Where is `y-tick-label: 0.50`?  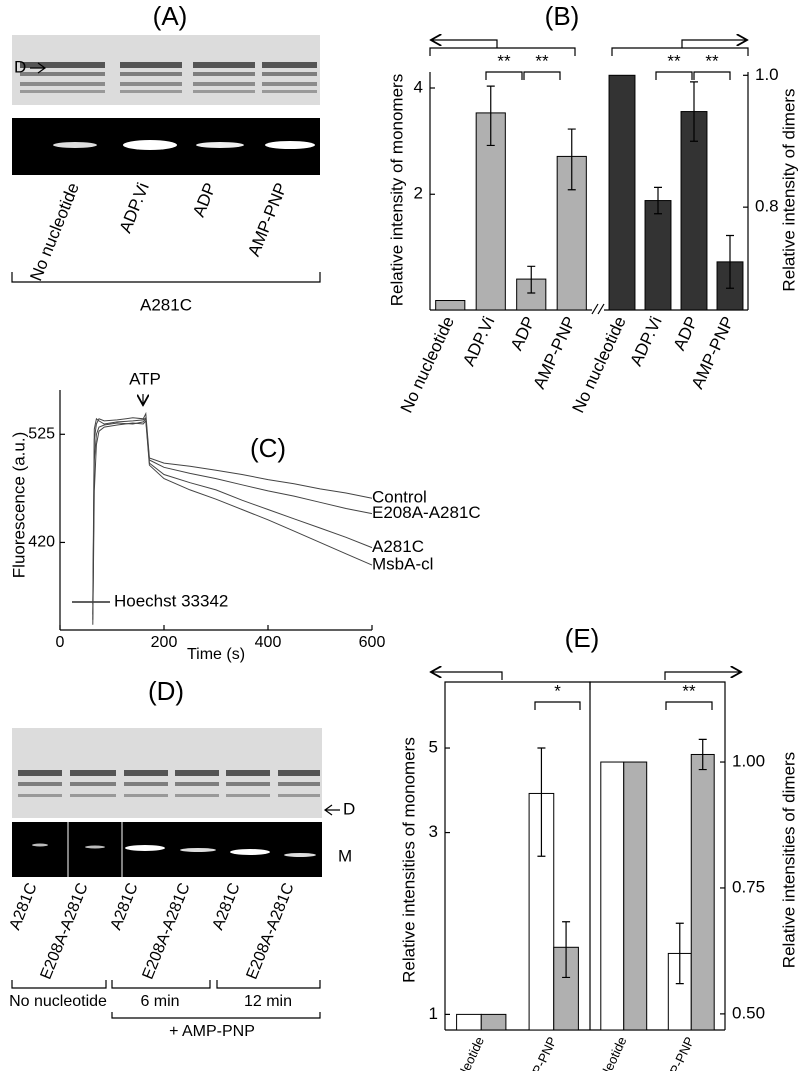
y-tick-label: 0.50 is located at coordinates (748, 1012).